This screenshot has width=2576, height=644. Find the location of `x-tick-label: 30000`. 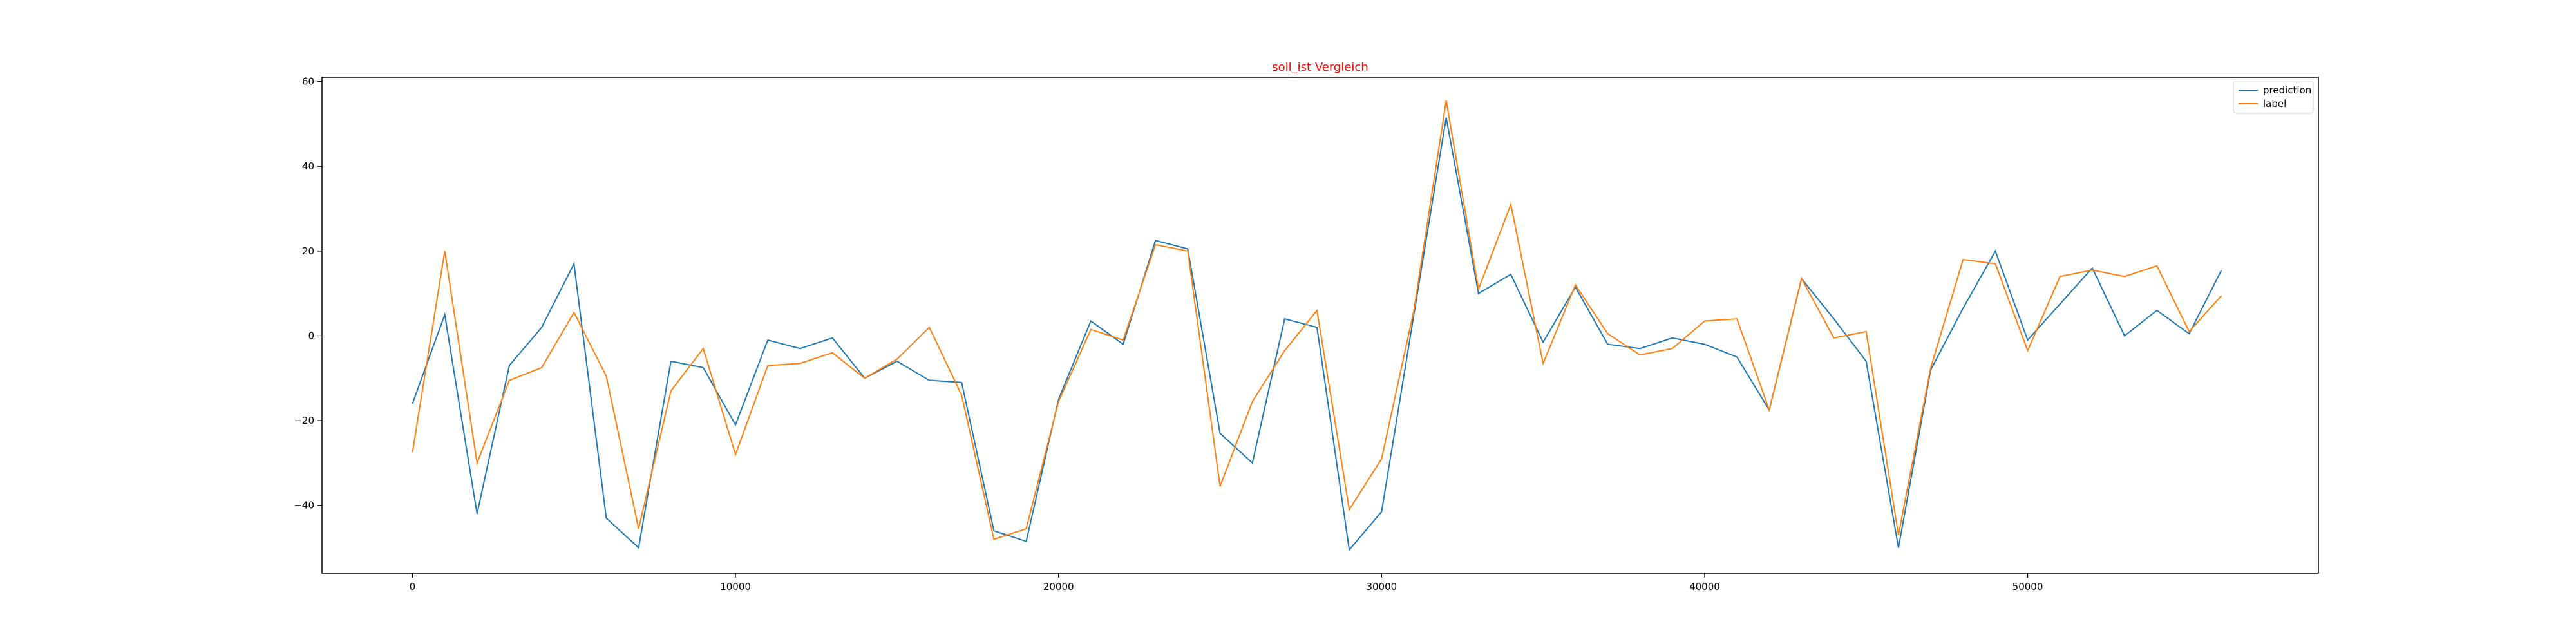

x-tick-label: 30000 is located at coordinates (1382, 587).